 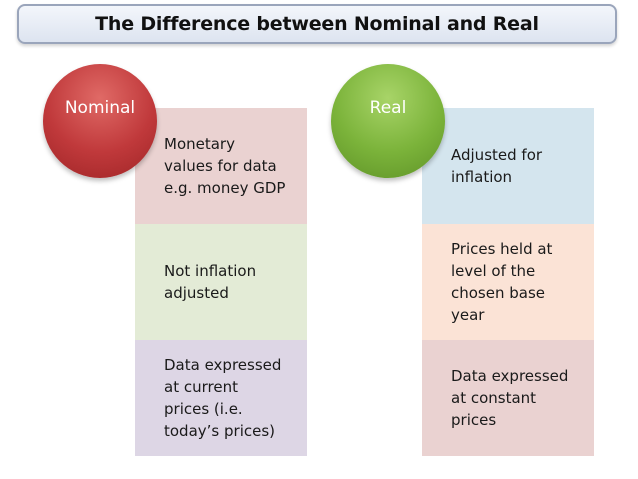 I want to click on box-text-line: today’s prices), so click(x=219, y=431).